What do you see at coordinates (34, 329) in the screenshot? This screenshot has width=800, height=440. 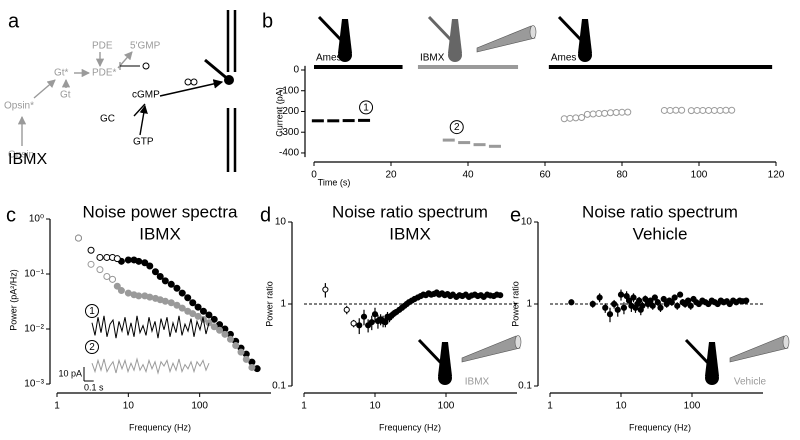 I see `y-tick-label: 10⁻²` at bounding box center [34, 329].